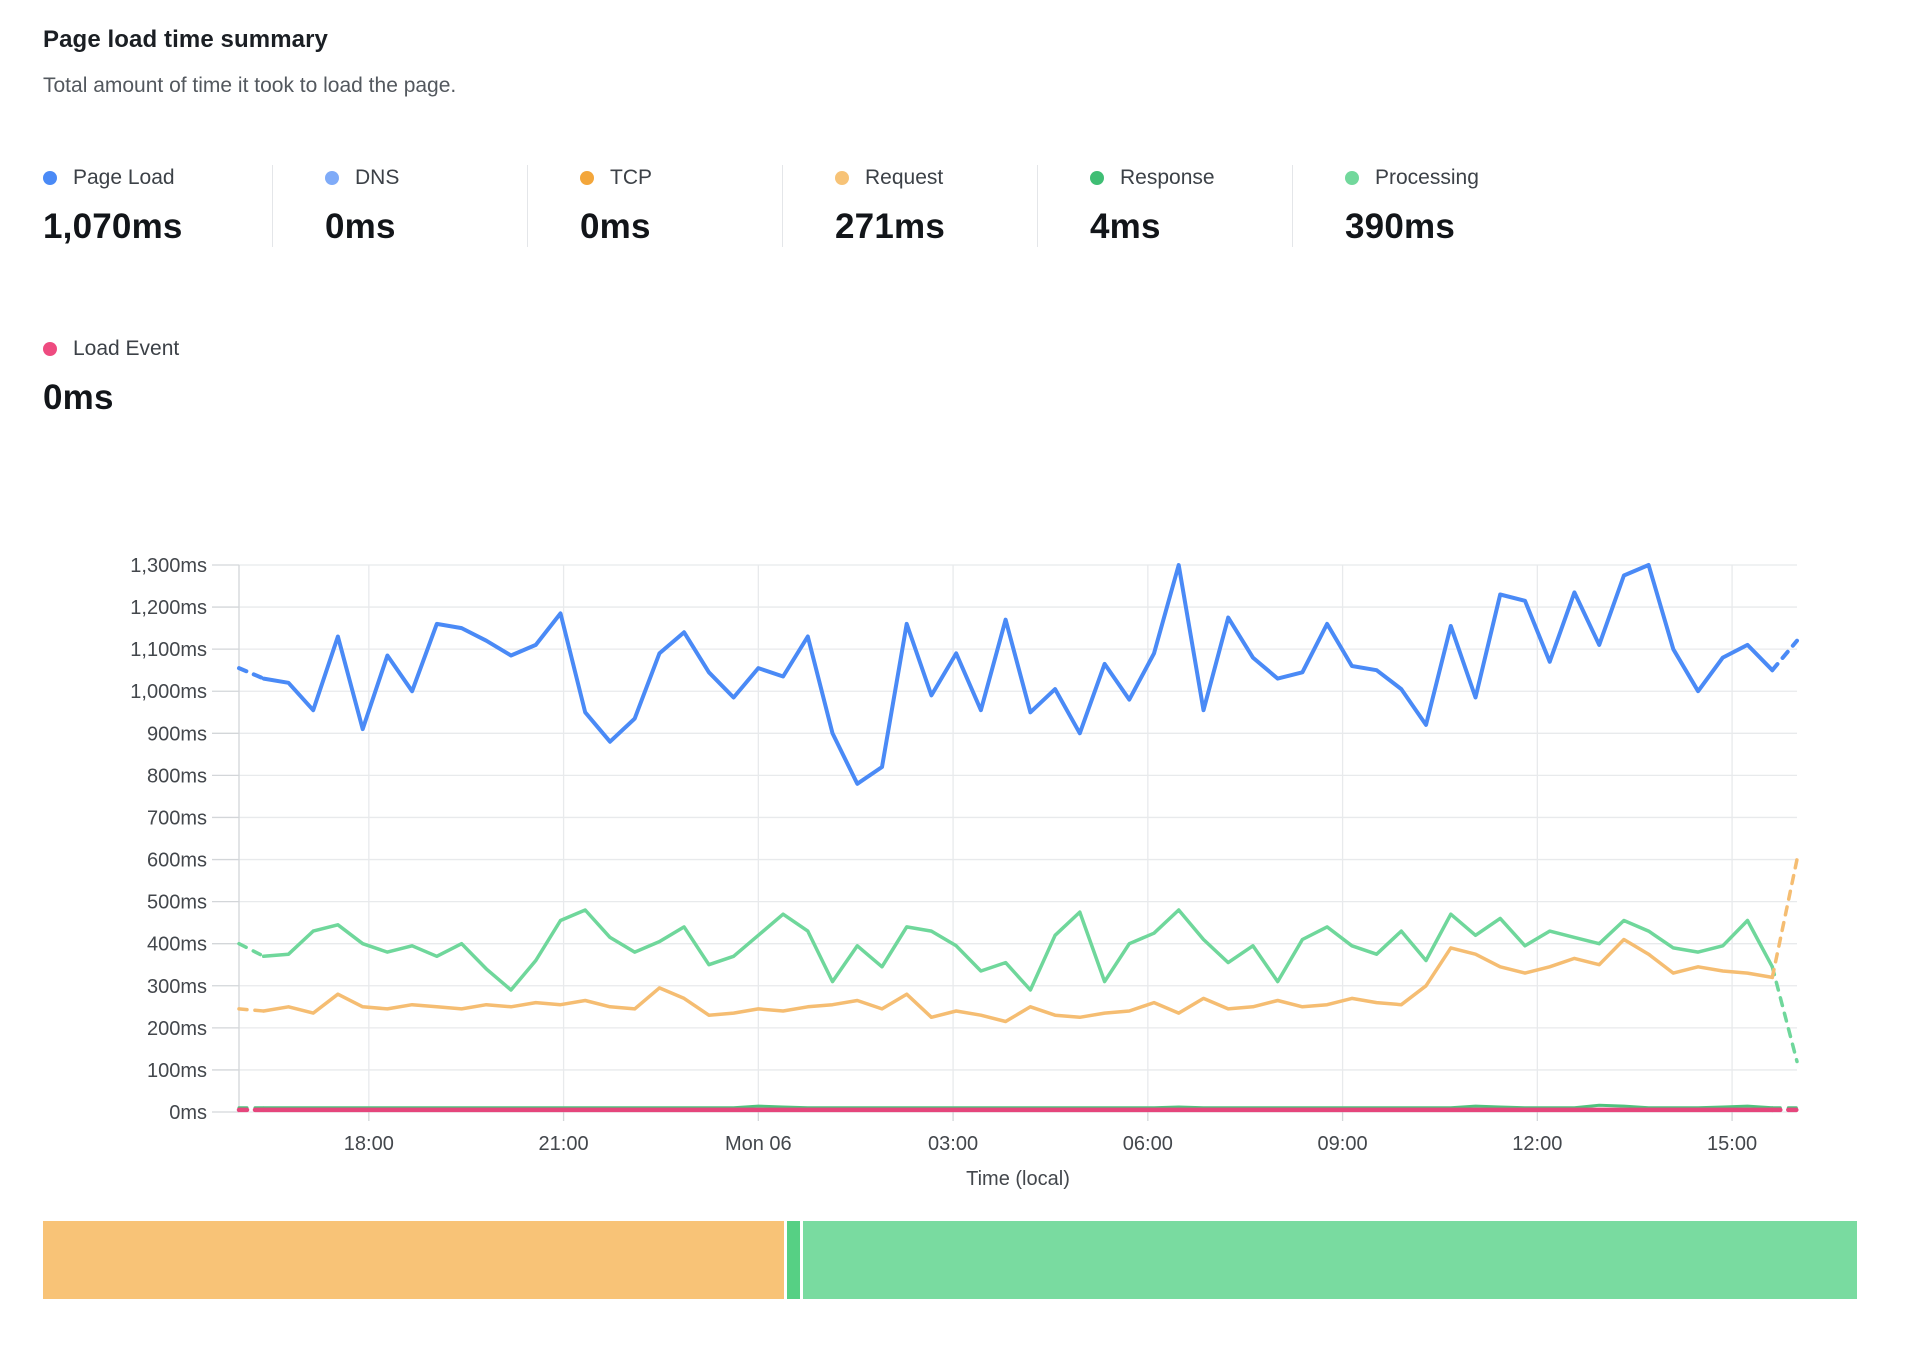 This screenshot has height=1352, width=1910. Describe the element at coordinates (177, 1029) in the screenshot. I see `y-axis-label: 200ms` at that location.